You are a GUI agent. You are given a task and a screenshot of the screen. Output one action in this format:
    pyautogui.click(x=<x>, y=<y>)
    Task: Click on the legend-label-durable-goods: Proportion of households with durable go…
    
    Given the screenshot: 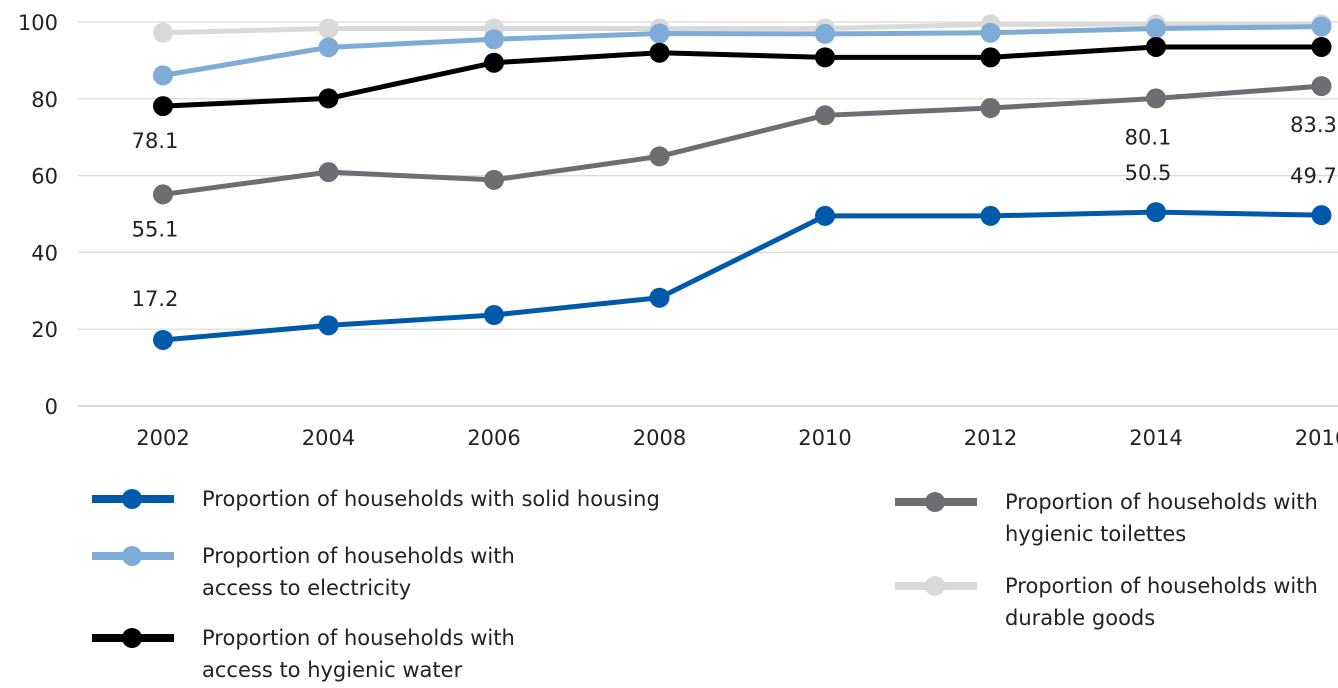 What is the action you would take?
    pyautogui.click(x=1171, y=602)
    